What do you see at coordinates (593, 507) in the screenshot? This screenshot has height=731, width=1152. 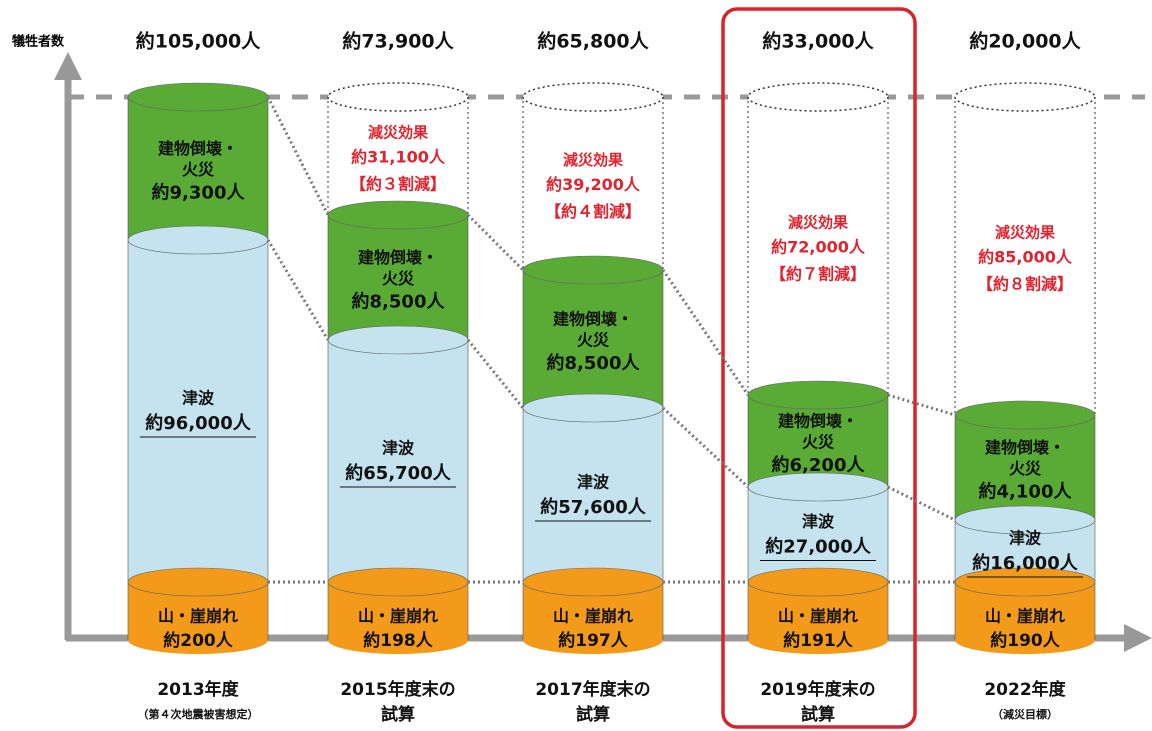 I see `tsunami-value: 約57,600人` at bounding box center [593, 507].